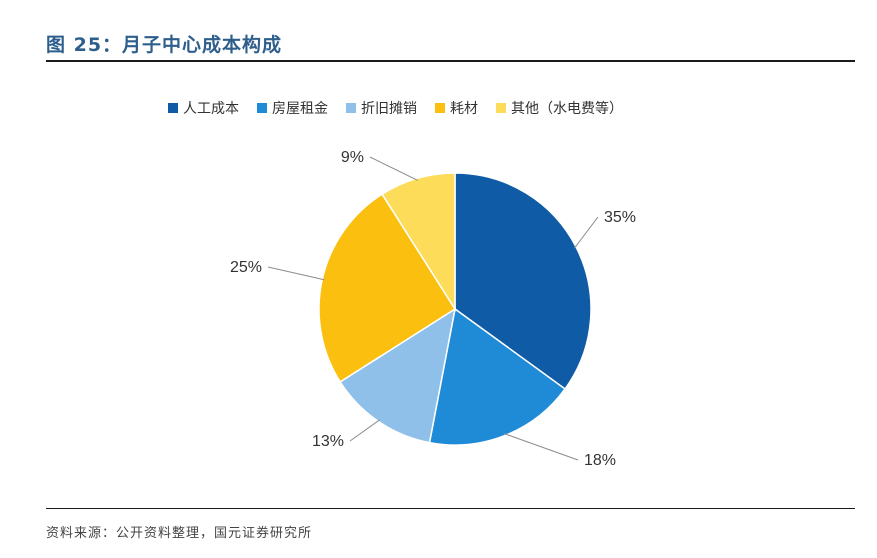  What do you see at coordinates (300, 109) in the screenshot?
I see `legend-label: 房屋租金` at bounding box center [300, 109].